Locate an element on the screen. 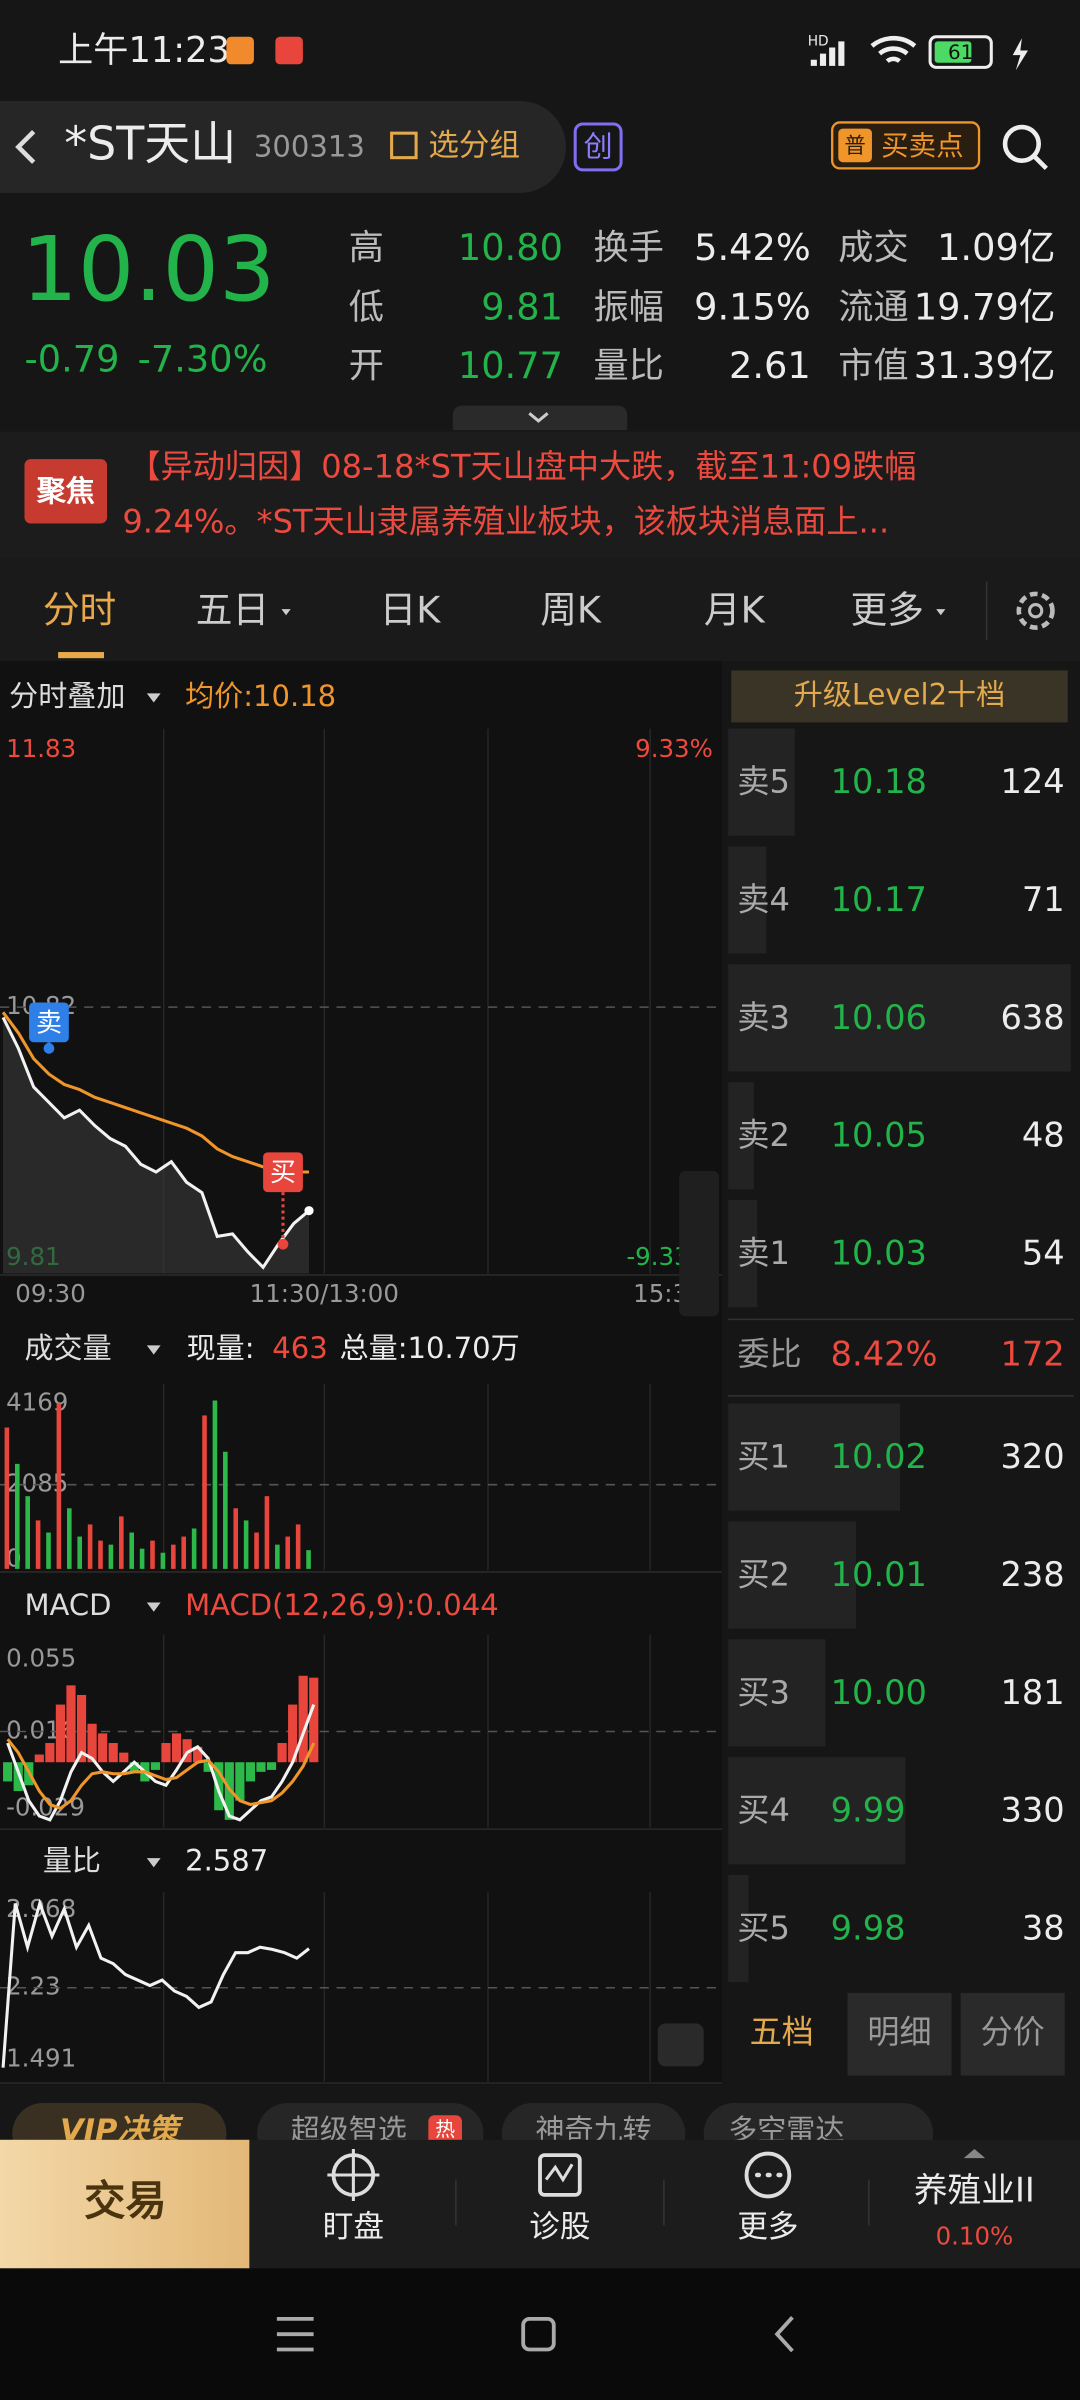 Image resolution: width=1080 pixels, height=2400 pixels. y-tick-label: 0.055 is located at coordinates (41, 1658).